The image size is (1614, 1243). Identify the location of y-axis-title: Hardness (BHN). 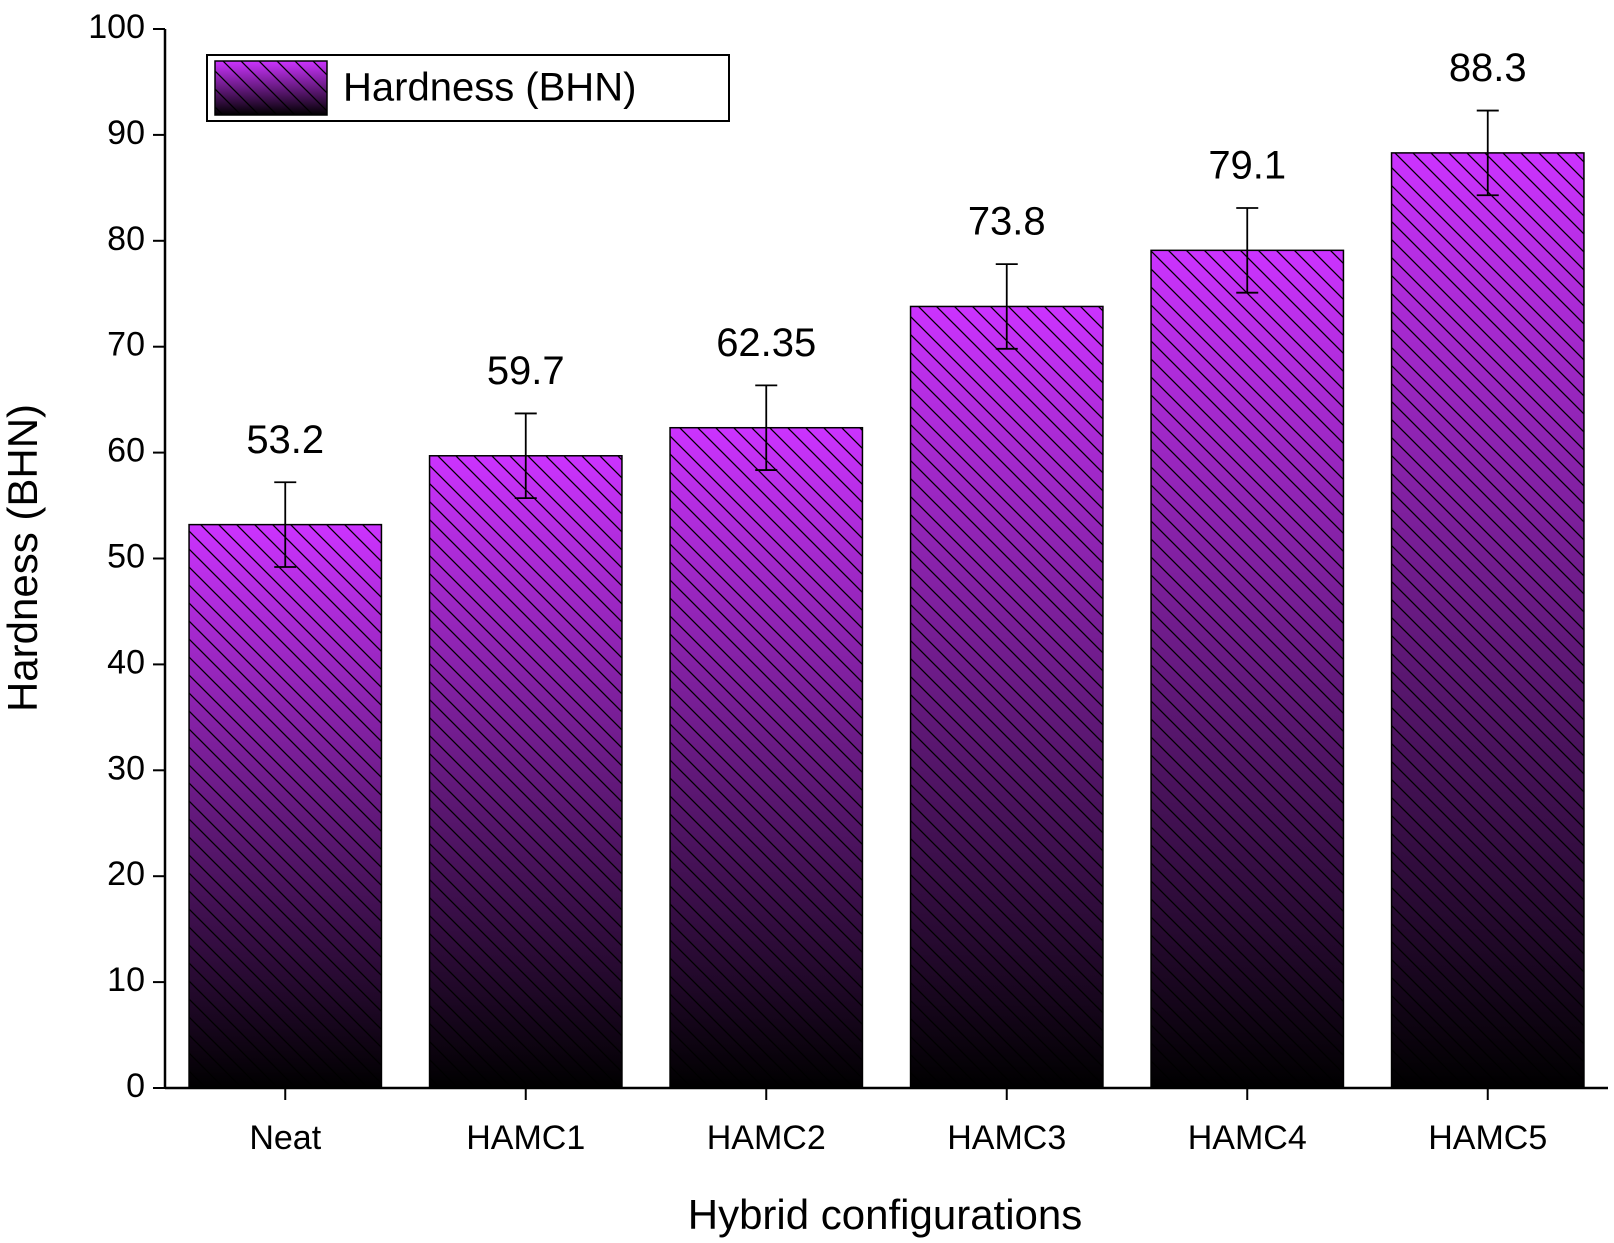
(23, 558).